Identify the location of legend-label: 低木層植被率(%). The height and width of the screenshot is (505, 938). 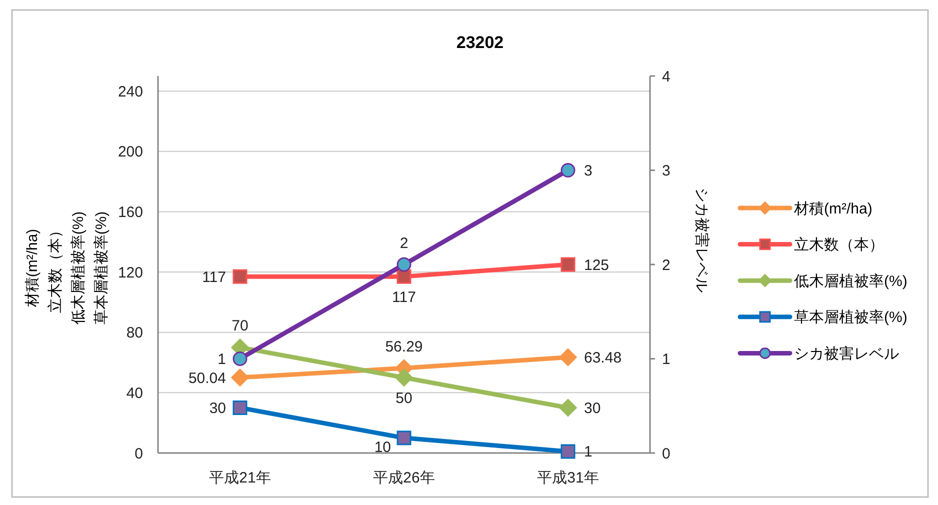
(851, 281).